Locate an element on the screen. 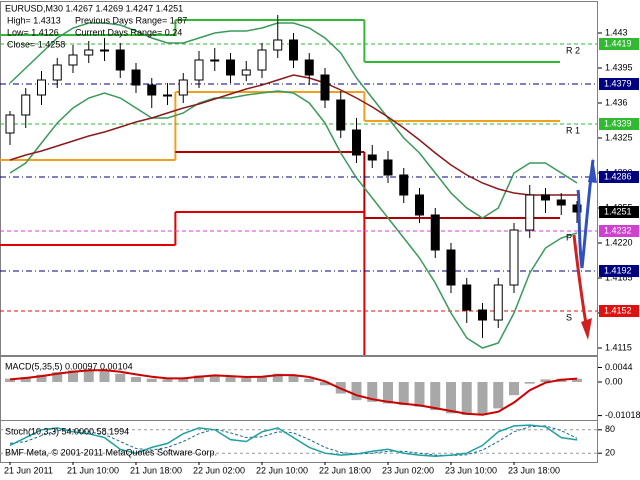 The width and height of the screenshot is (640, 480). level-tag: R 2 is located at coordinates (573, 50).